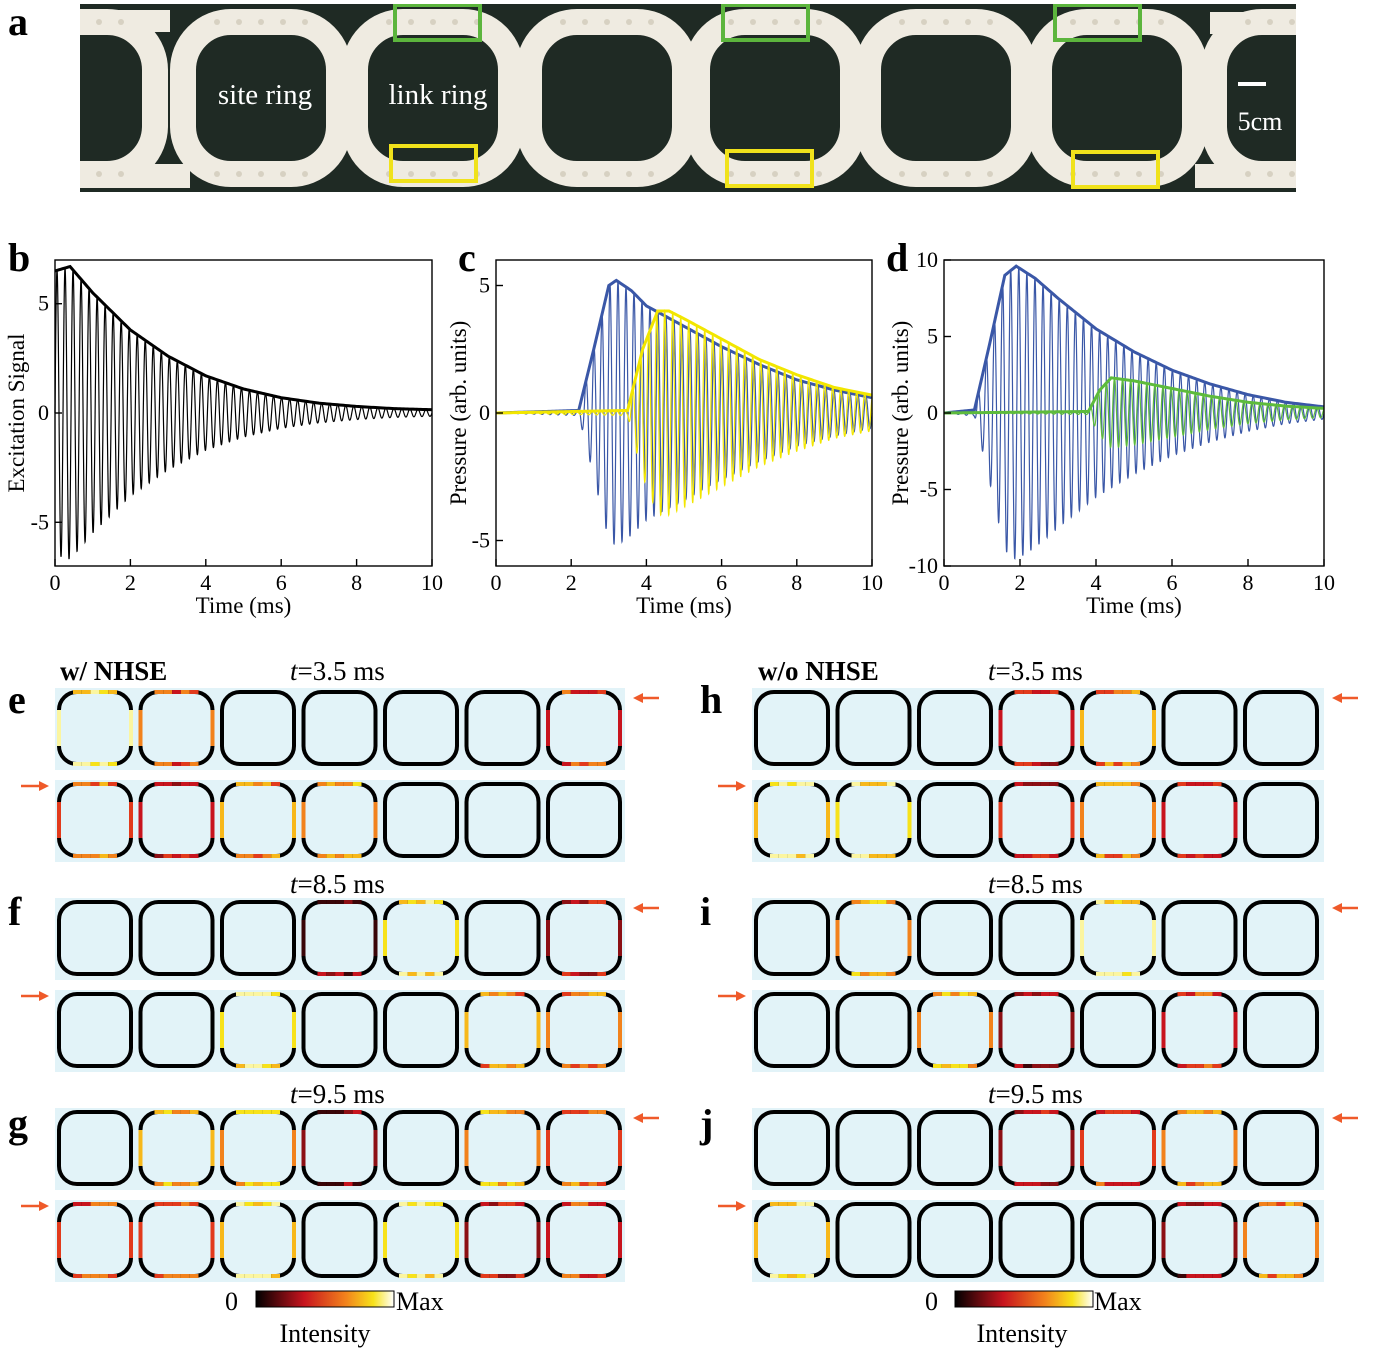  I want to click on signal-trace, so click(1134, 413).